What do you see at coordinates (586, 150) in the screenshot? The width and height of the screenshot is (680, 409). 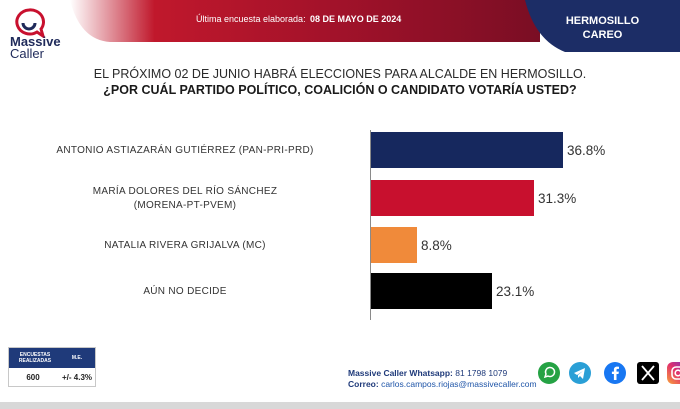 I see `bar-value-label-1: 36.8%` at bounding box center [586, 150].